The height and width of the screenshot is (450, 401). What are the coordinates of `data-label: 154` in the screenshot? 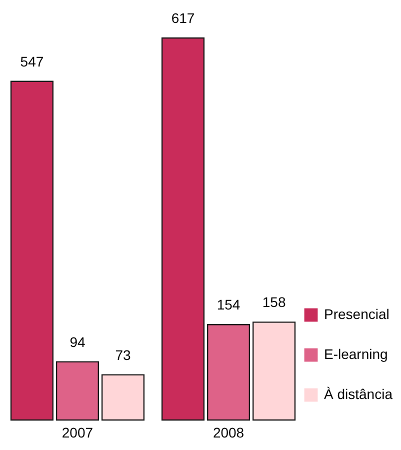 It's located at (228, 304).